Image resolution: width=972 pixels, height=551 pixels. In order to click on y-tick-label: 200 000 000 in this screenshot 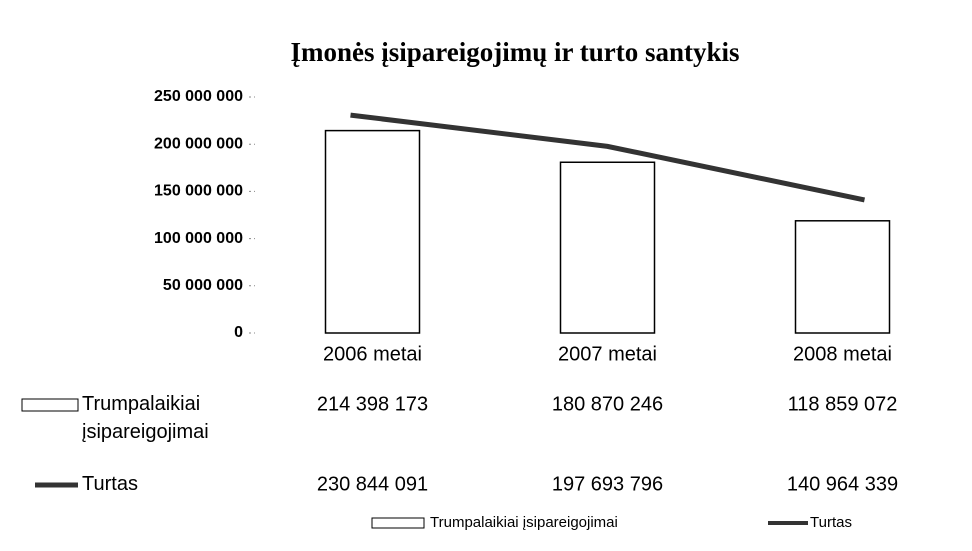, I will do `click(198, 143)`.